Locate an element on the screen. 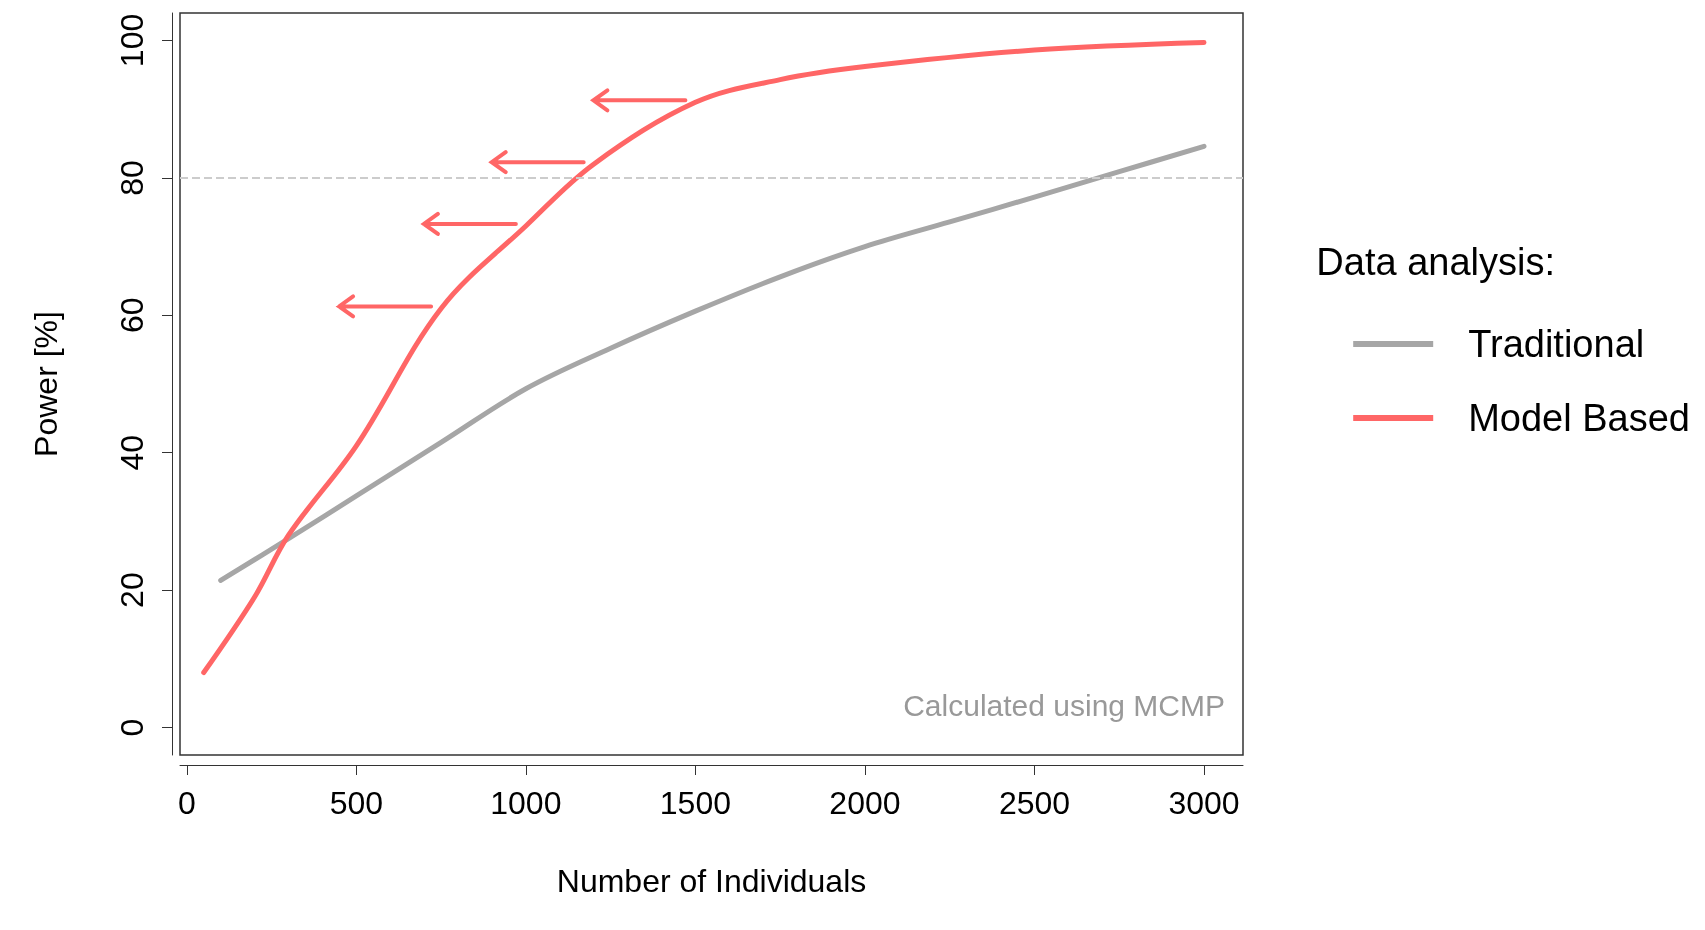 The height and width of the screenshot is (930, 1705). x-axis-title: Number of Individuals is located at coordinates (711, 881).